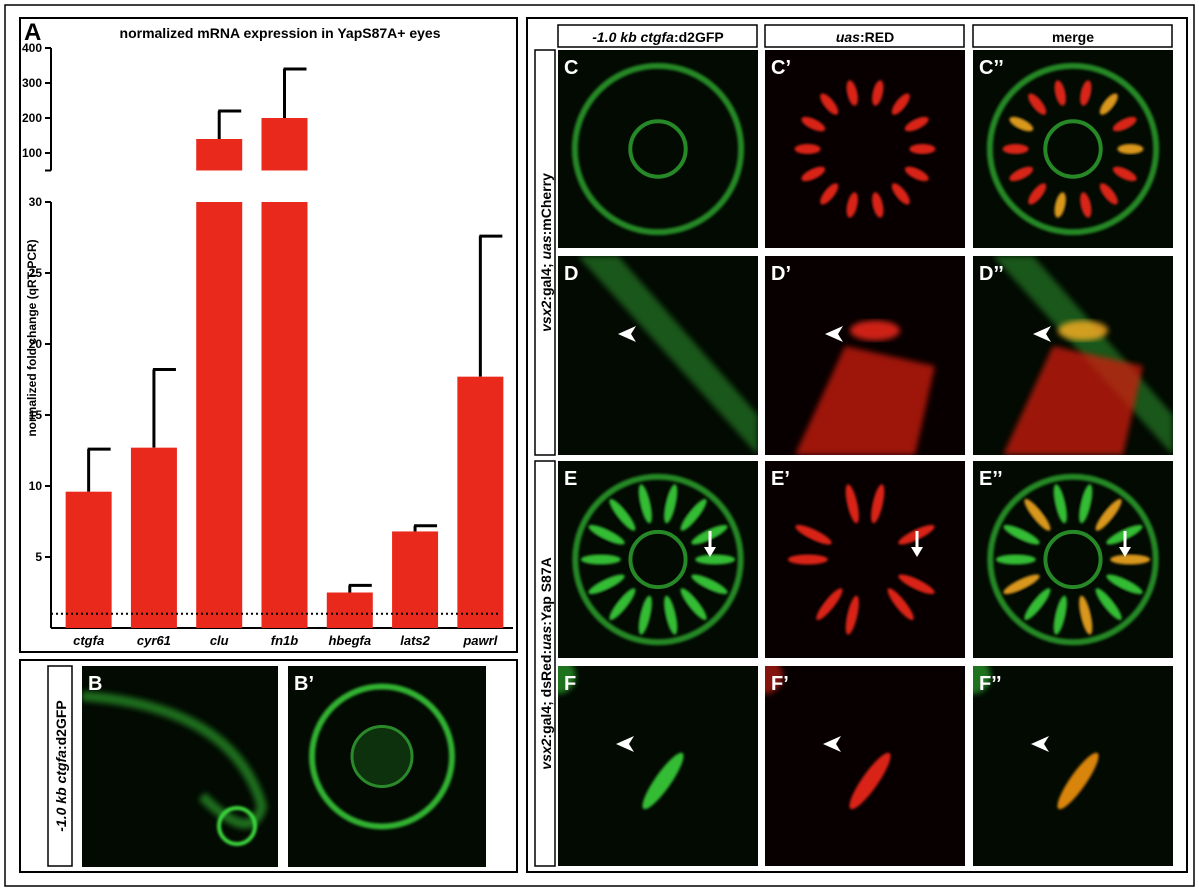 Image resolution: width=1199 pixels, height=891 pixels. What do you see at coordinates (32, 337) in the screenshot?
I see `y-axis-label: normalized fold change (qRT-PCR)` at bounding box center [32, 337].